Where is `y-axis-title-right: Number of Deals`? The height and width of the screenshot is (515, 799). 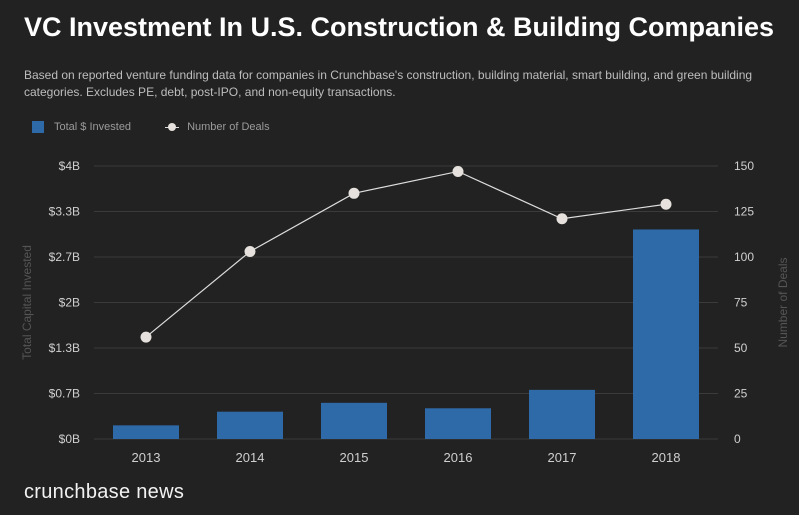
y-axis-title-right: Number of Deals is located at coordinates (783, 302).